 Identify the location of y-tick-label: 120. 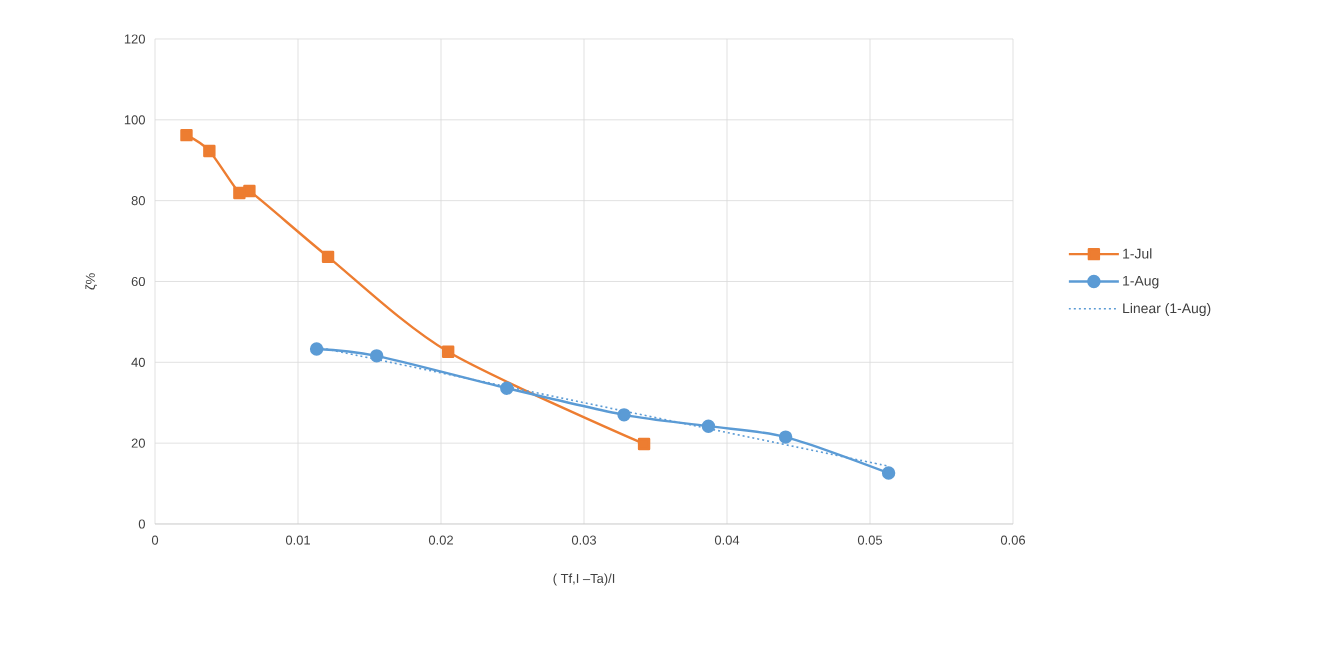
(134, 39).